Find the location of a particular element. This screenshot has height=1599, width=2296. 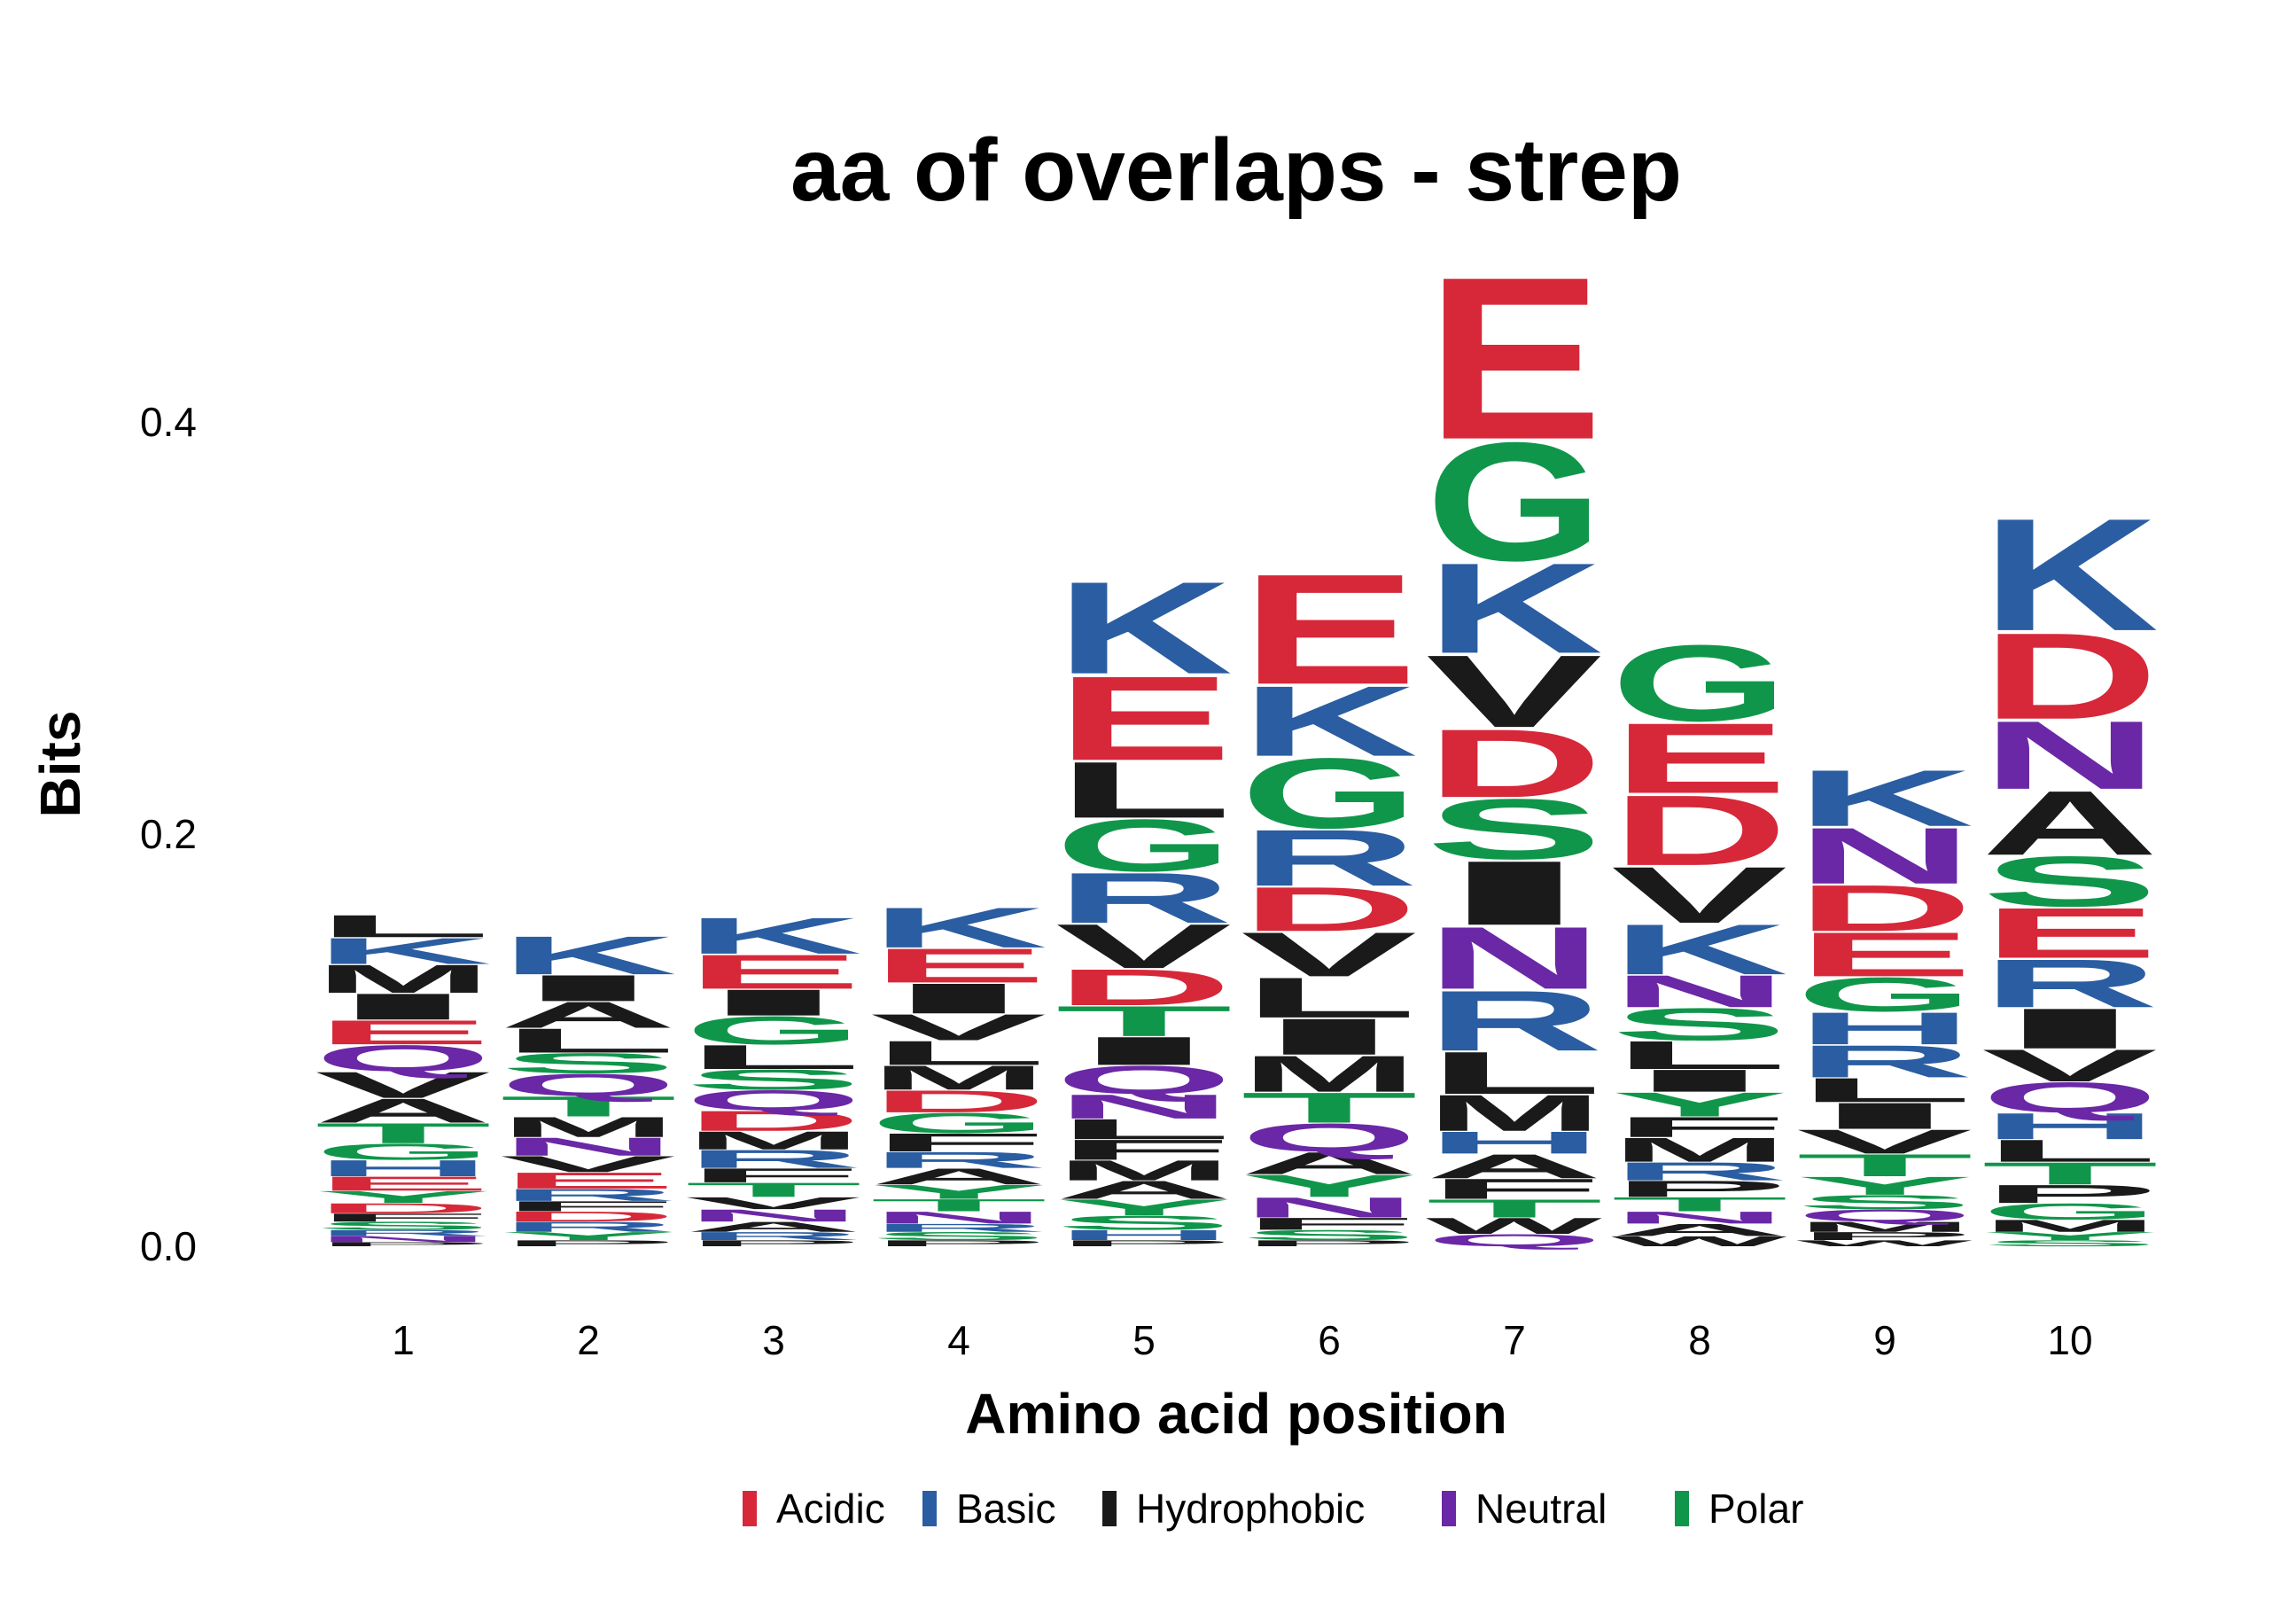

logo-letter-H: H is located at coordinates (1514, 1142).